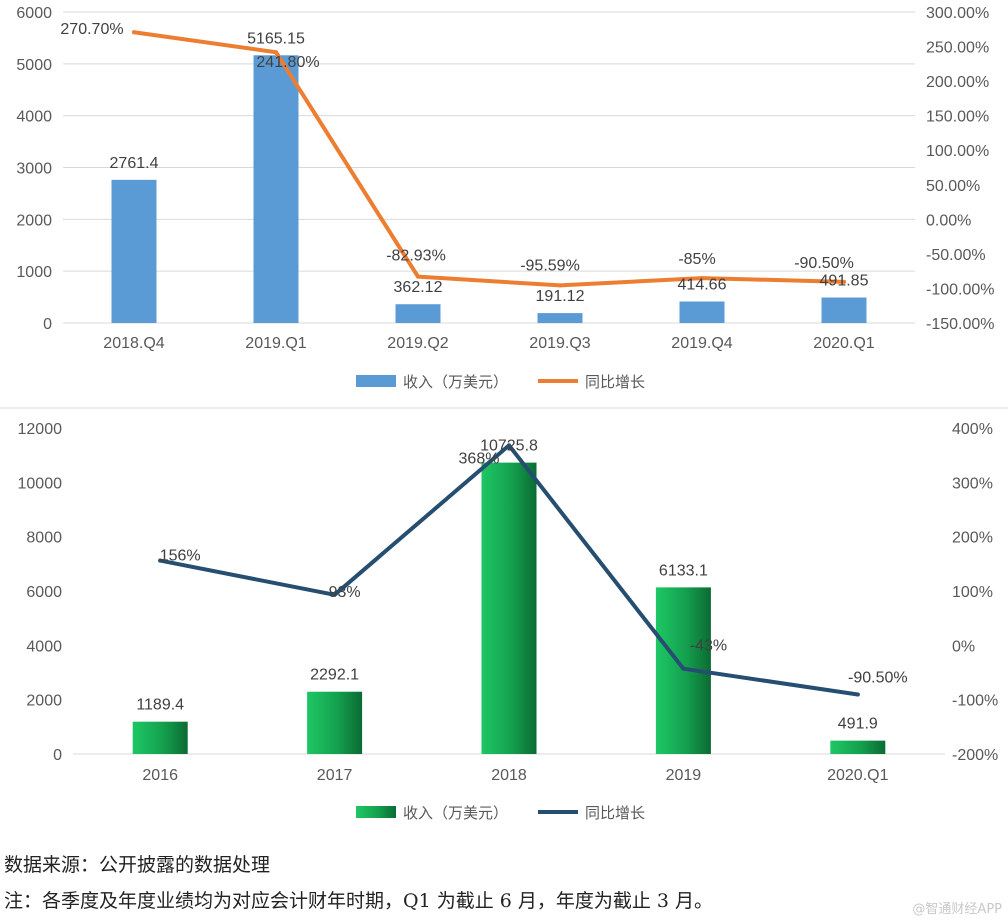  What do you see at coordinates (134, 163) in the screenshot?
I see `bar-data-label: 2761.4` at bounding box center [134, 163].